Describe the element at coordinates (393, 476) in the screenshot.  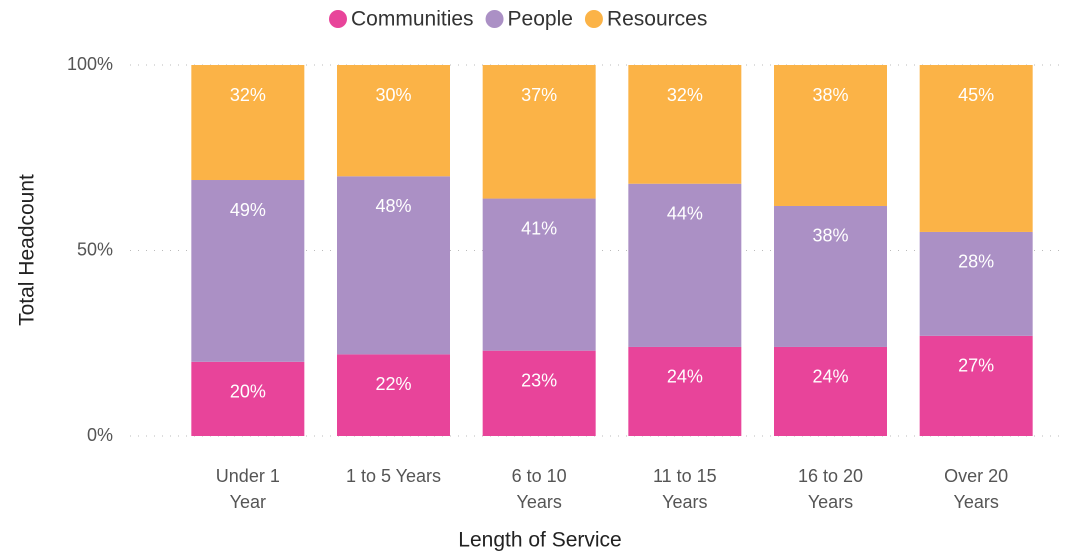
I see `x-tick-label: 1 to 5 Years` at that location.